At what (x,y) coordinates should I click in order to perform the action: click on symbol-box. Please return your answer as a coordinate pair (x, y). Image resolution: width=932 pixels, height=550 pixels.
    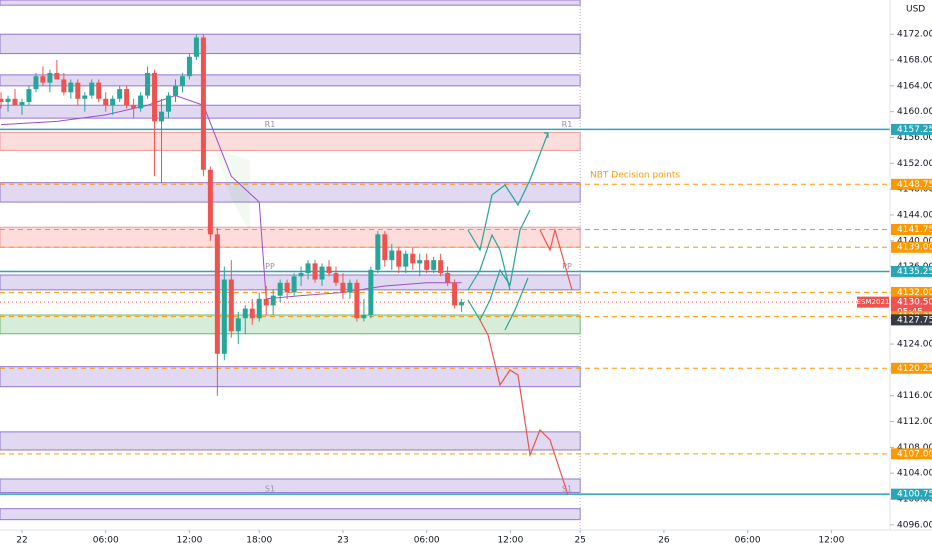
    Looking at the image, I should click on (873, 302).